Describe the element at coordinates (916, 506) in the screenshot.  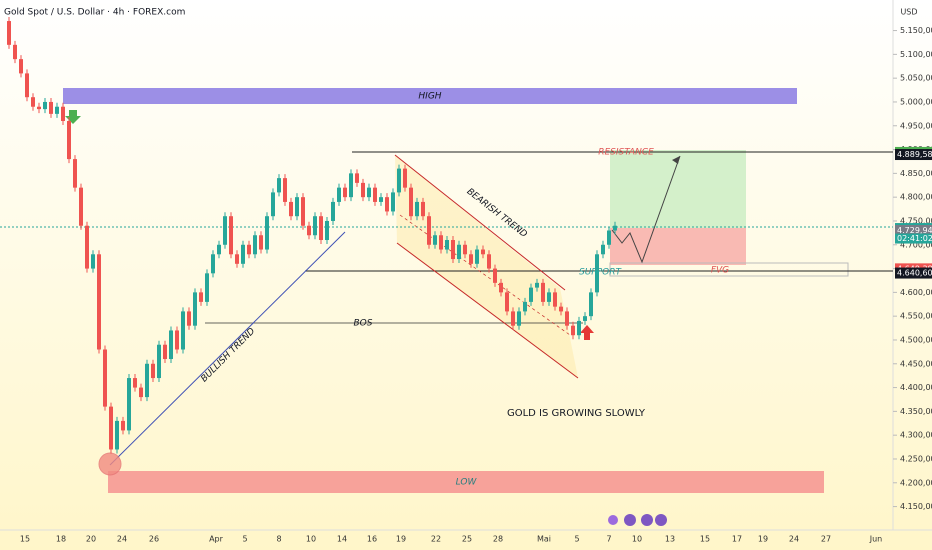
I see `y-tick-label: 4.150,00` at that location.